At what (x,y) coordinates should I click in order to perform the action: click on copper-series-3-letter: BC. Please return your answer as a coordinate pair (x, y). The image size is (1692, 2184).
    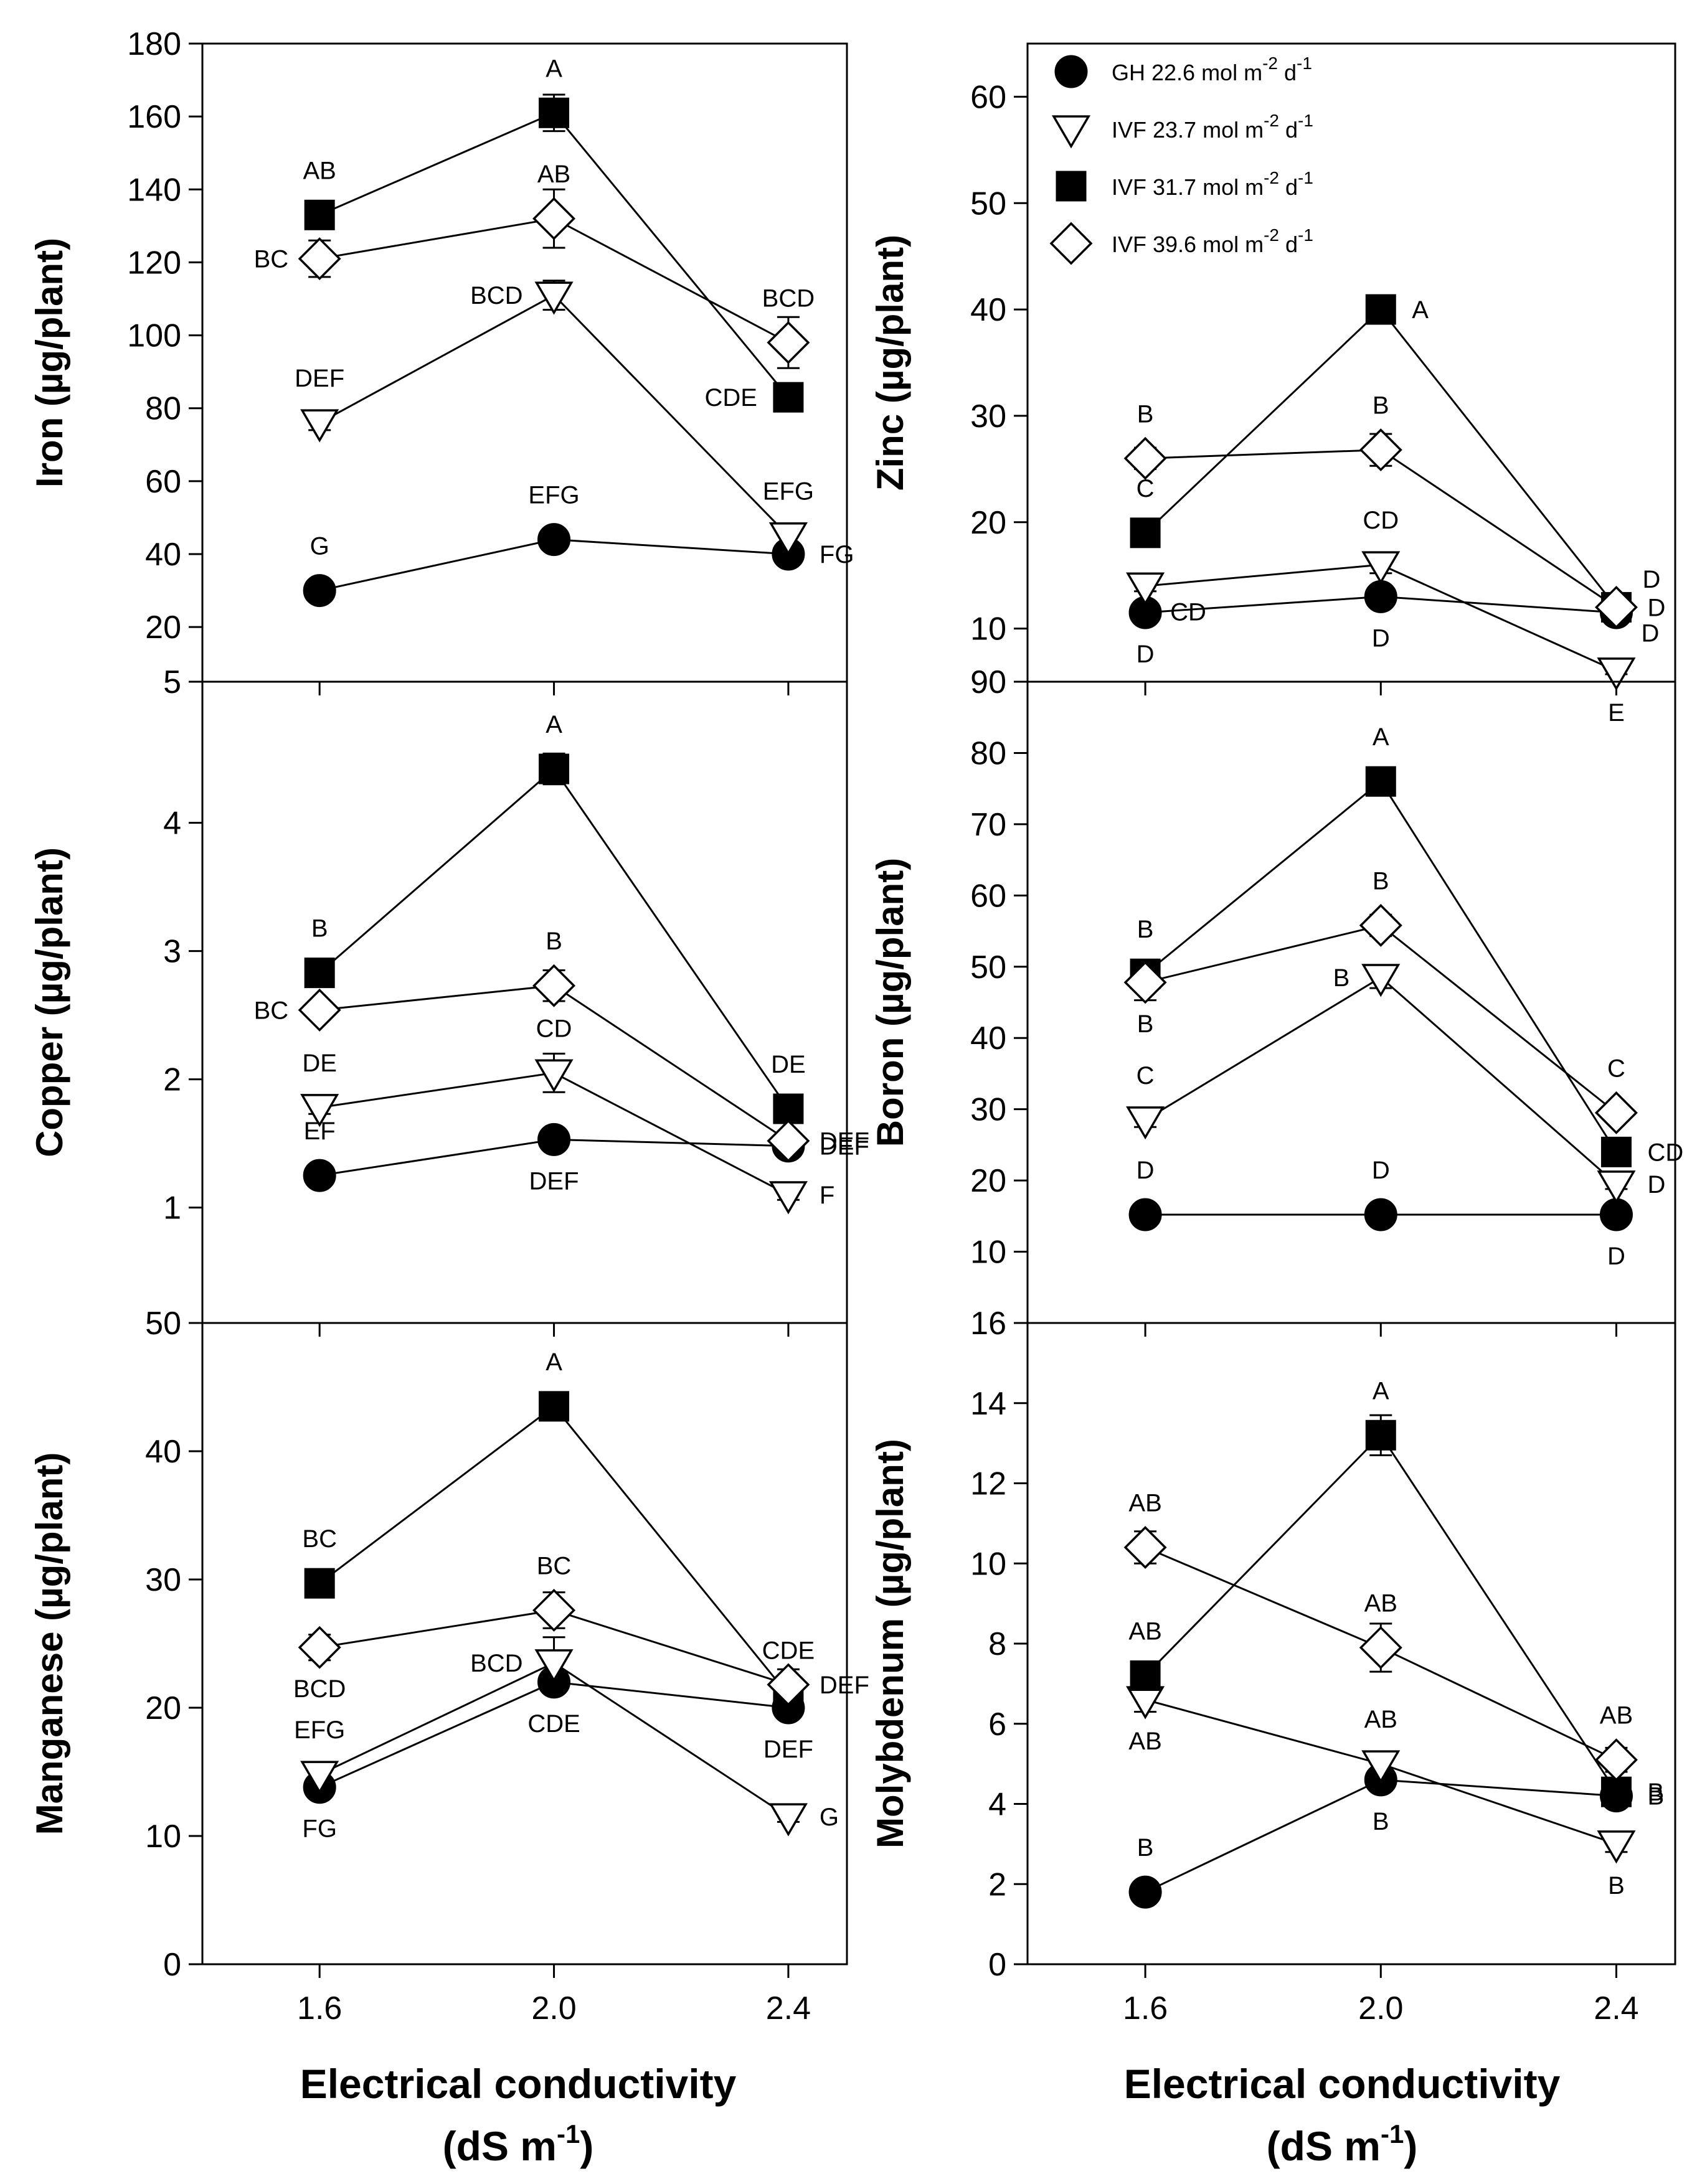
    Looking at the image, I should click on (271, 1011).